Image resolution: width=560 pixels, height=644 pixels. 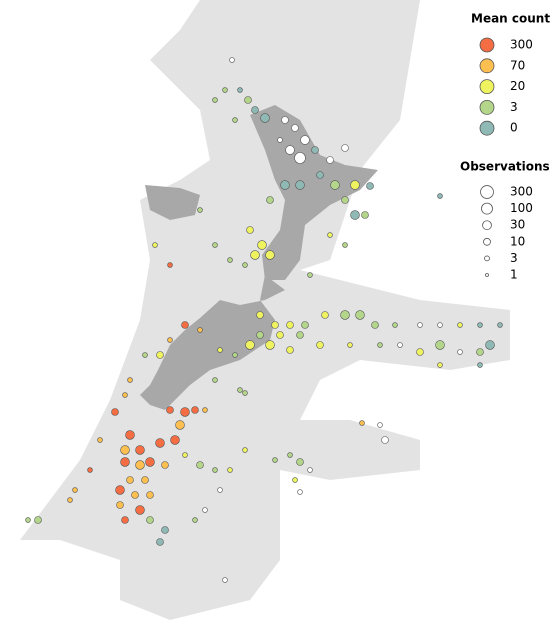 I want to click on legend-title: Observations, so click(x=505, y=167).